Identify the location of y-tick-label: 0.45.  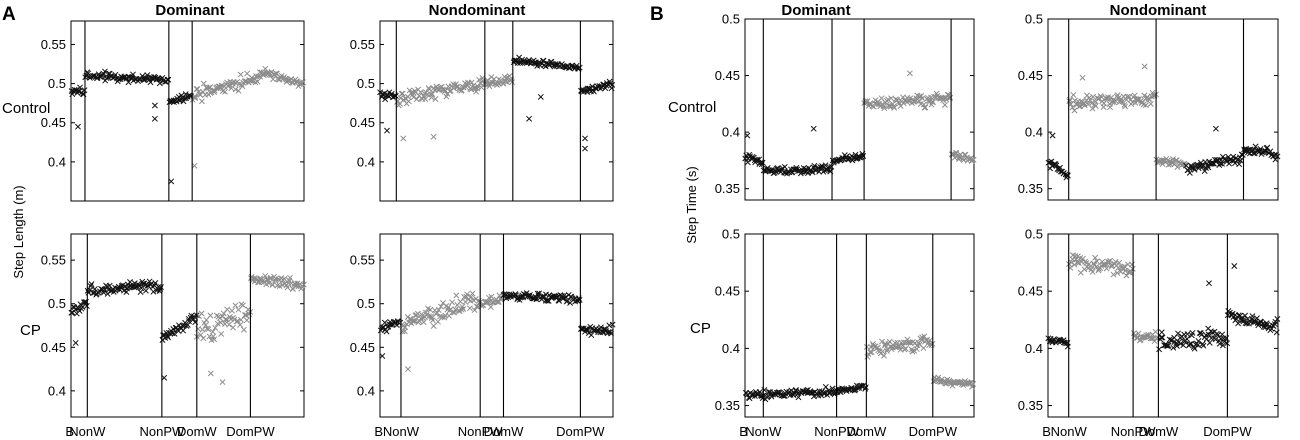
(727, 291).